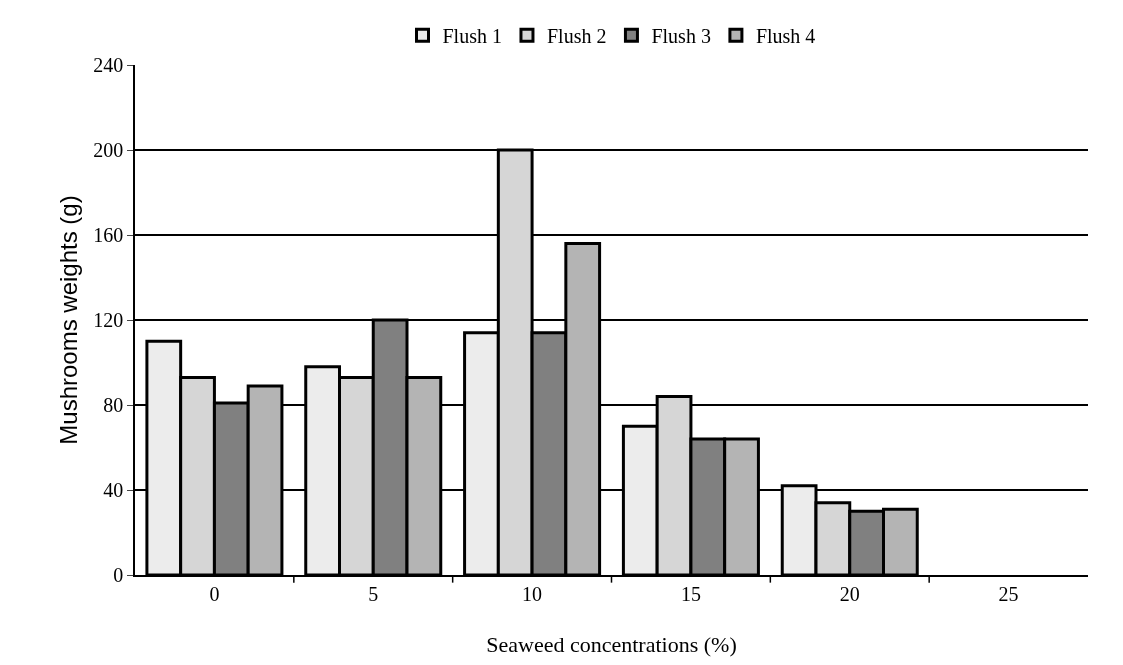  I want to click on x-tick-label: 5, so click(373, 593).